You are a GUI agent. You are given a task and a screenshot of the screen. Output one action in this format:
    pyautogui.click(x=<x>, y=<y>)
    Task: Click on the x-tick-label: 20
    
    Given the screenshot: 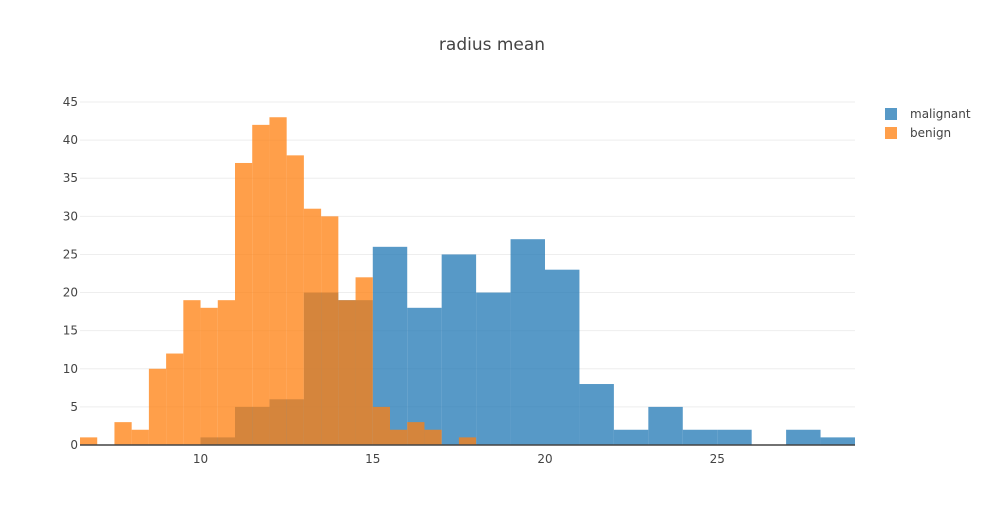 What is the action you would take?
    pyautogui.click(x=544, y=459)
    